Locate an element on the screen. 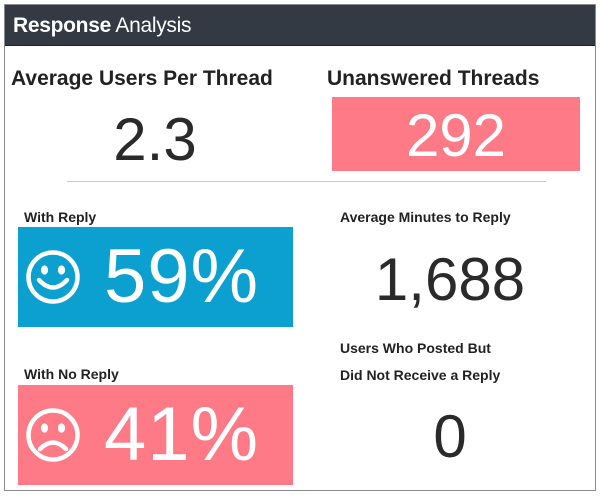 The width and height of the screenshot is (601, 496). with-reply-box: 59% is located at coordinates (155, 277).